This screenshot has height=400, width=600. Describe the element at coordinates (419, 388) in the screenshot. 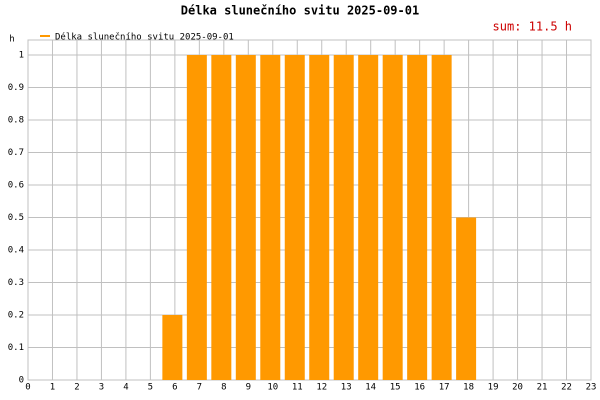

I see `x-tick-label: 16` at that location.